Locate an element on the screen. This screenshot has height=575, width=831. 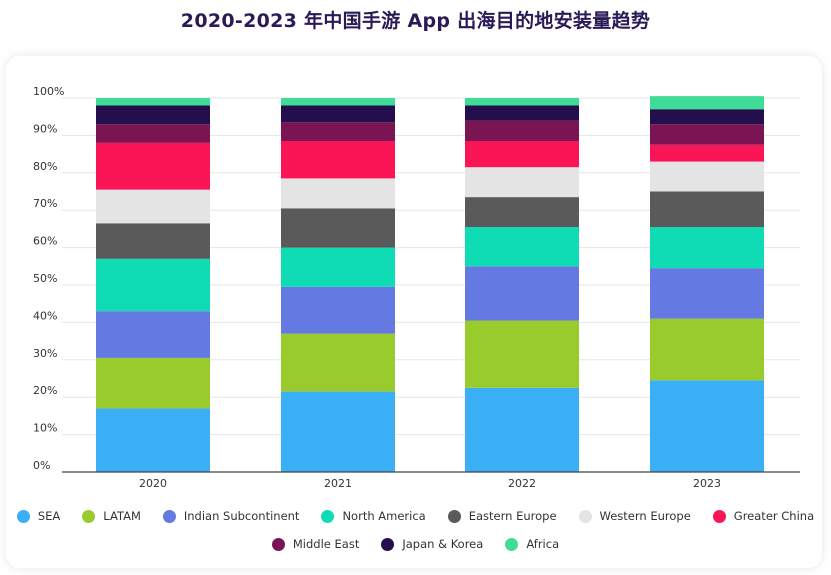
legend-item: Western Europe is located at coordinates (634, 516).